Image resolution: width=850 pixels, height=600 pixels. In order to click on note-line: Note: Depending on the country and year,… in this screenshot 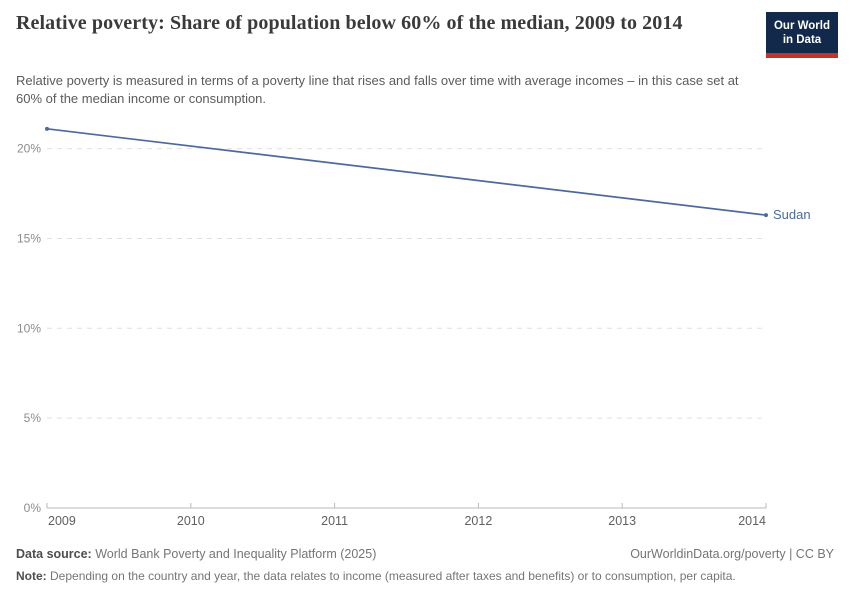, I will do `click(376, 576)`.